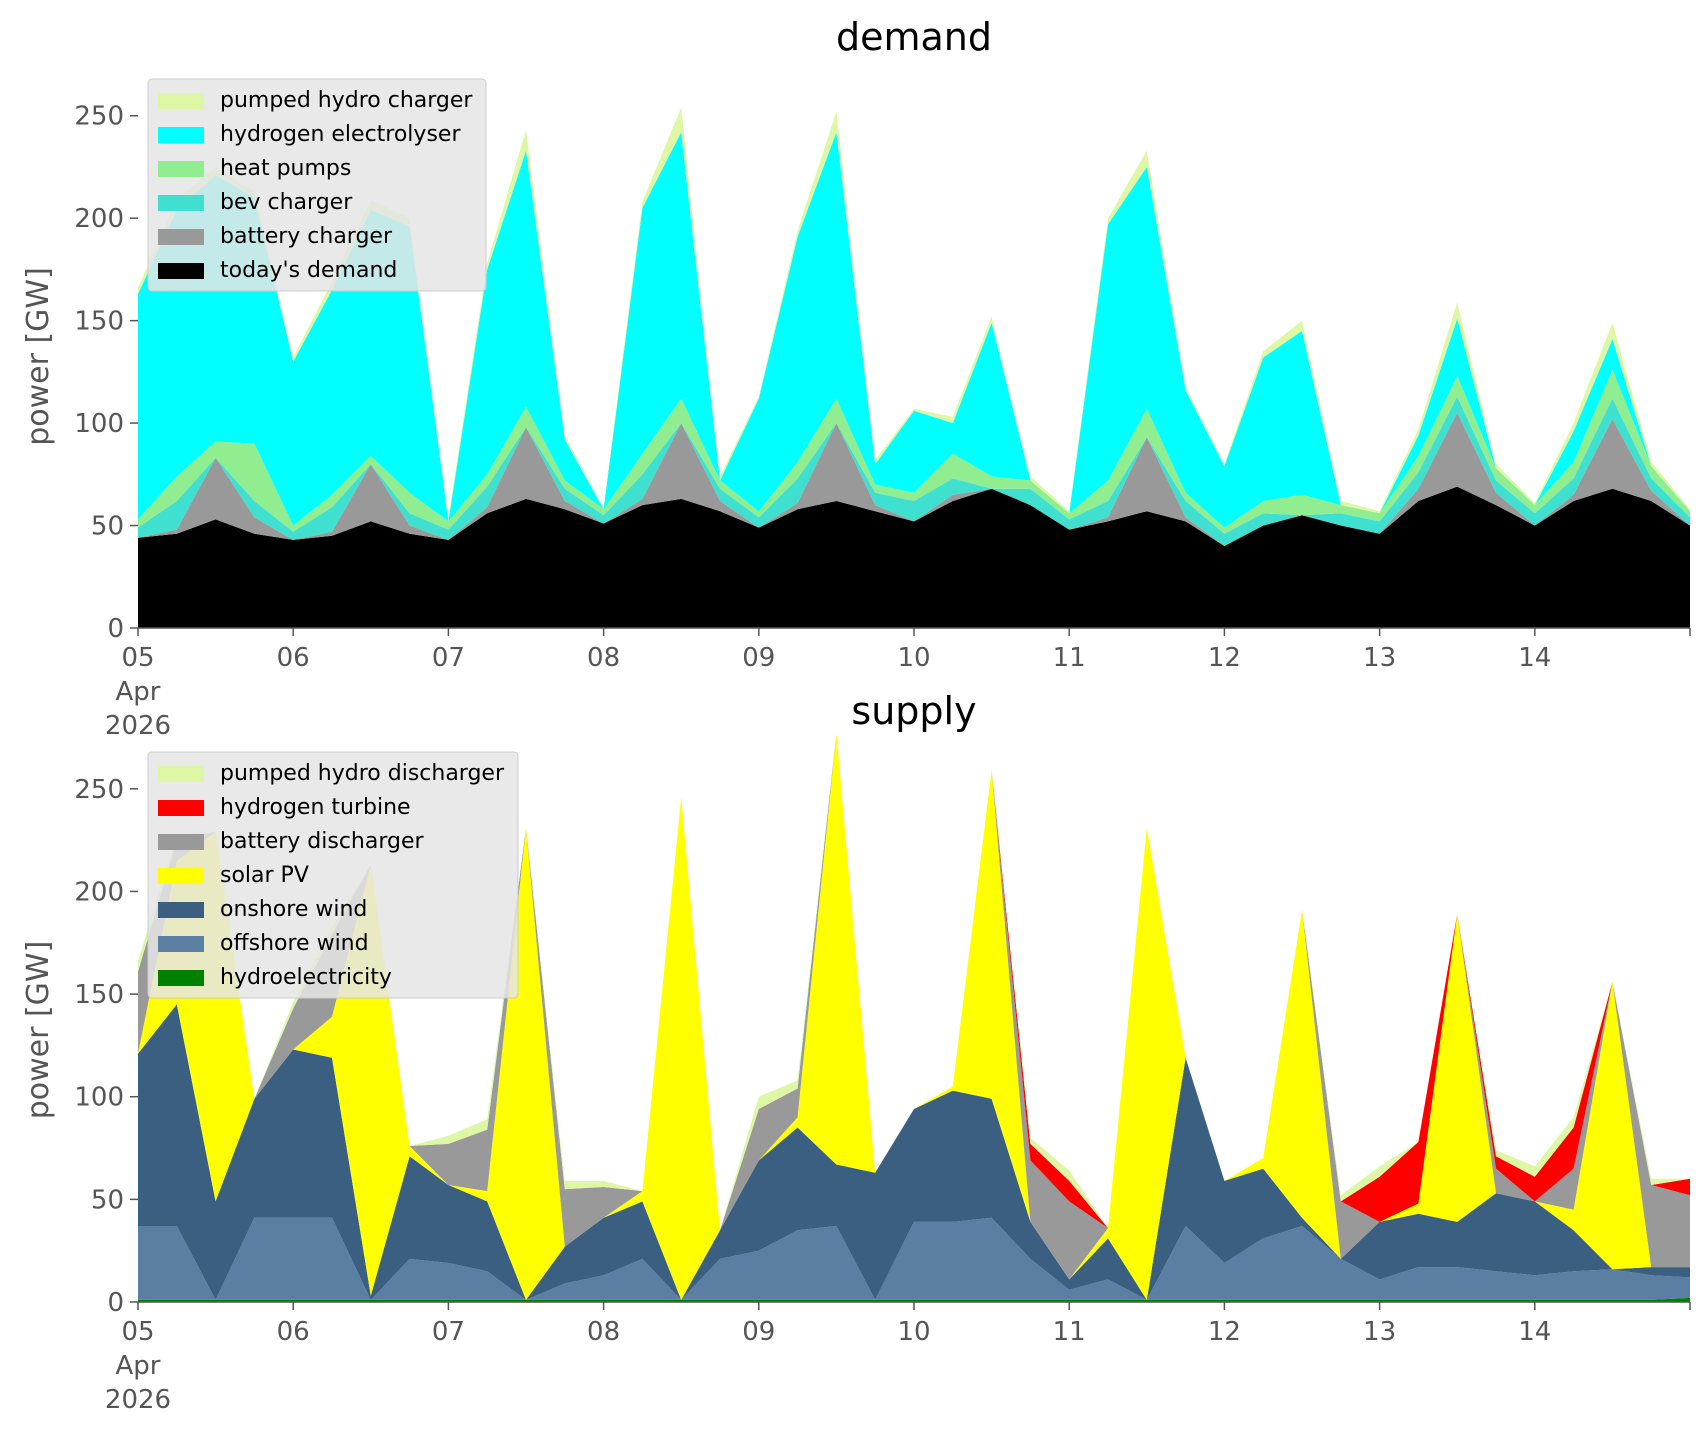  Describe the element at coordinates (346, 100) in the screenshot. I see `legend-label: pumped hydro charger` at that location.